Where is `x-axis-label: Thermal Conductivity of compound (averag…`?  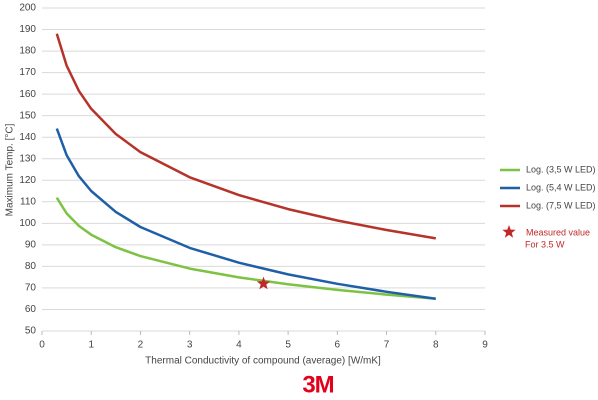
x-axis-label: Thermal Conductivity of compound (averag… is located at coordinates (263, 361).